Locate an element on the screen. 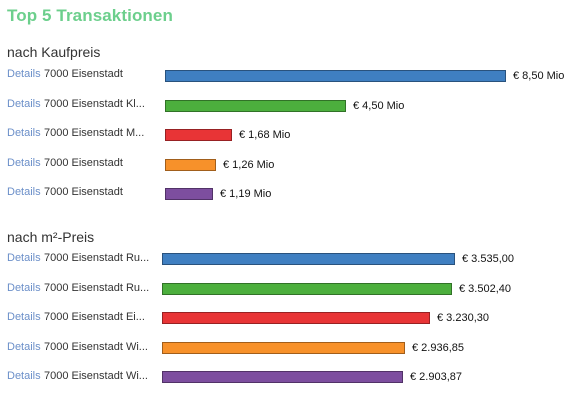 The image size is (579, 405). value-label: € 1,68 Mio is located at coordinates (265, 135).